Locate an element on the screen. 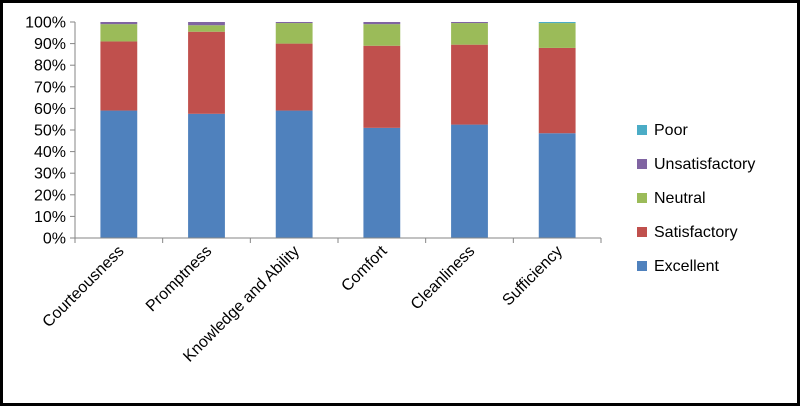  y-tick-label: 80% is located at coordinates (50, 66).